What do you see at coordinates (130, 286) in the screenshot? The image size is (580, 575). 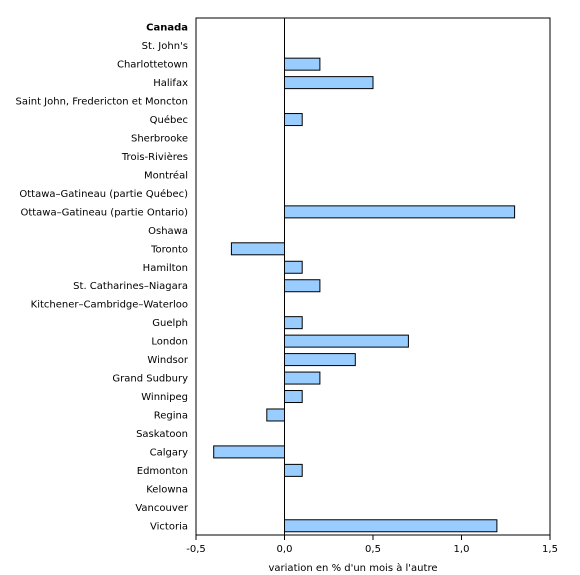 I see `category-label: St. Catharines–Niagara` at bounding box center [130, 286].